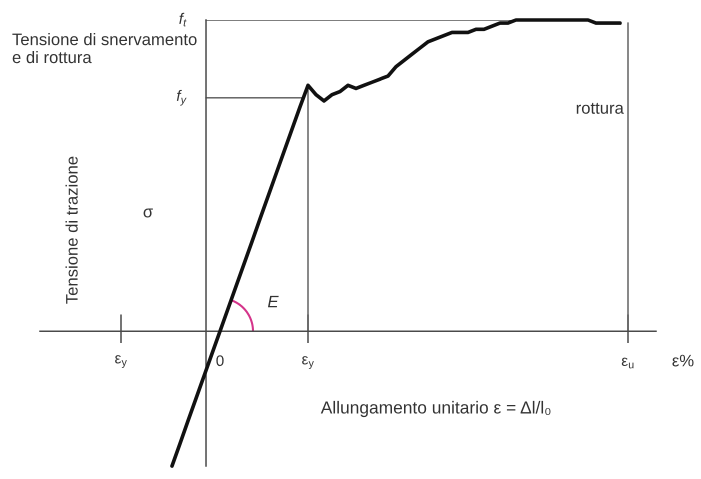 The image size is (701, 479). I want to click on x-axis-title: Allungamento unitario ε = Δl/l₀, so click(435, 409).